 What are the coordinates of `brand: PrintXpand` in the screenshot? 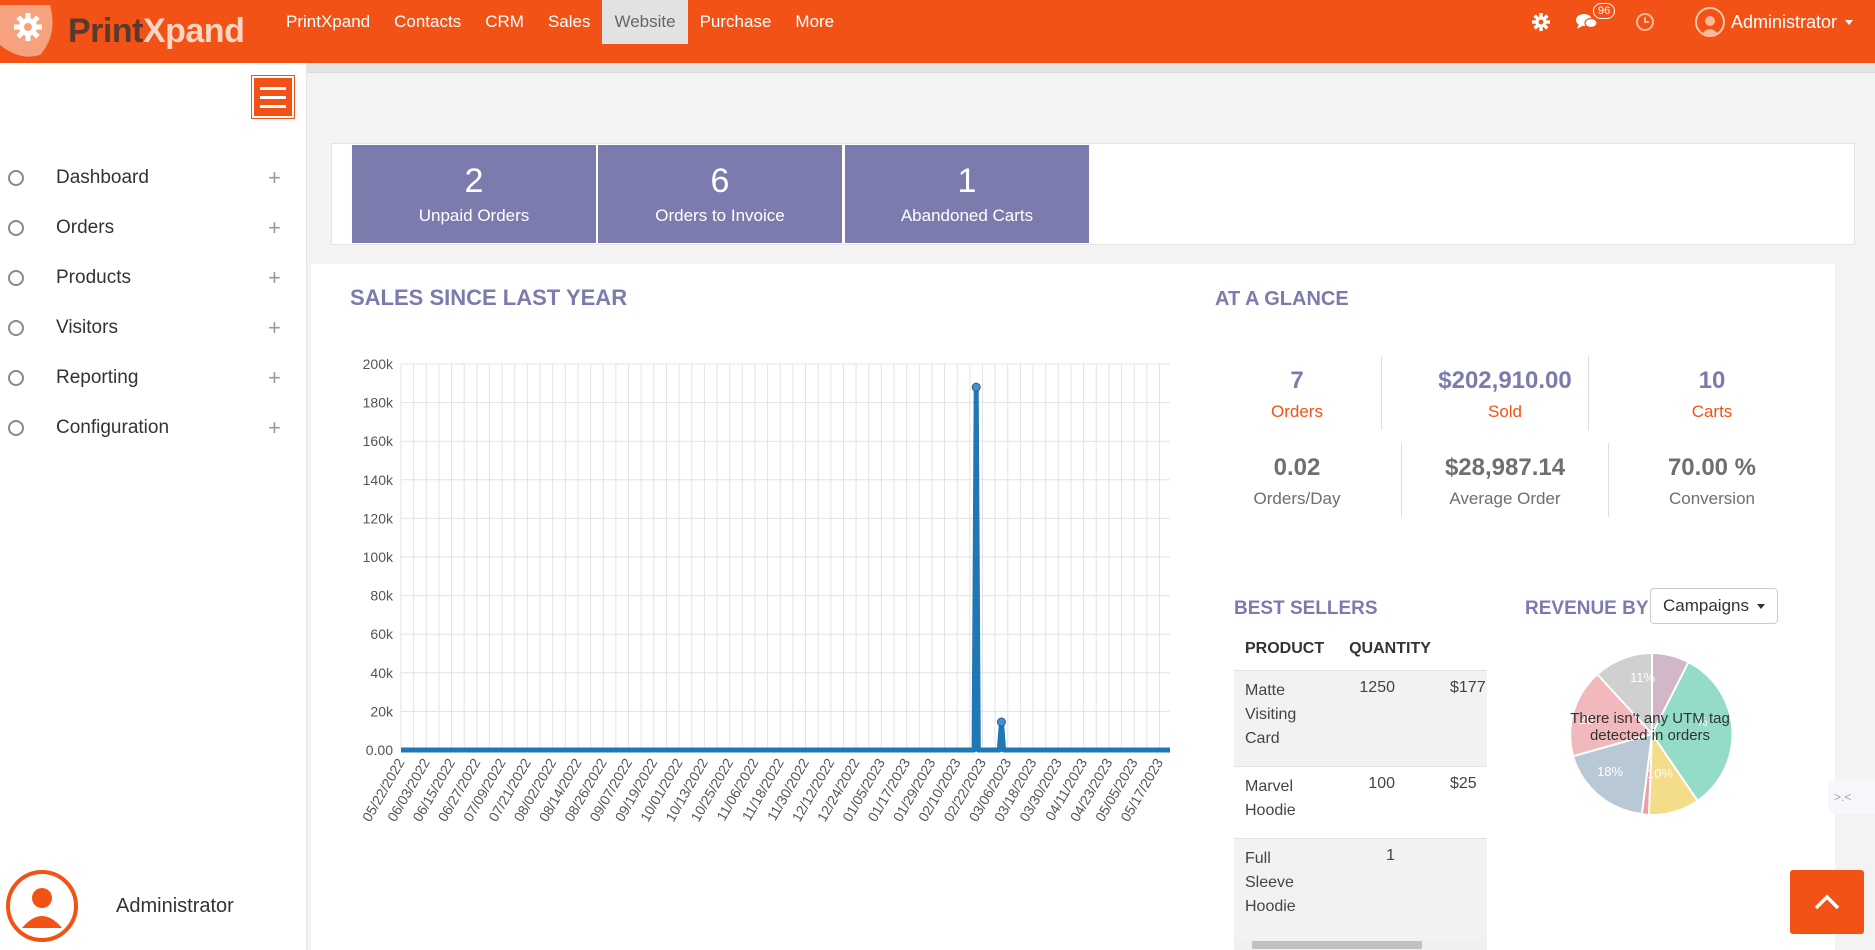 It's located at (122, 31).